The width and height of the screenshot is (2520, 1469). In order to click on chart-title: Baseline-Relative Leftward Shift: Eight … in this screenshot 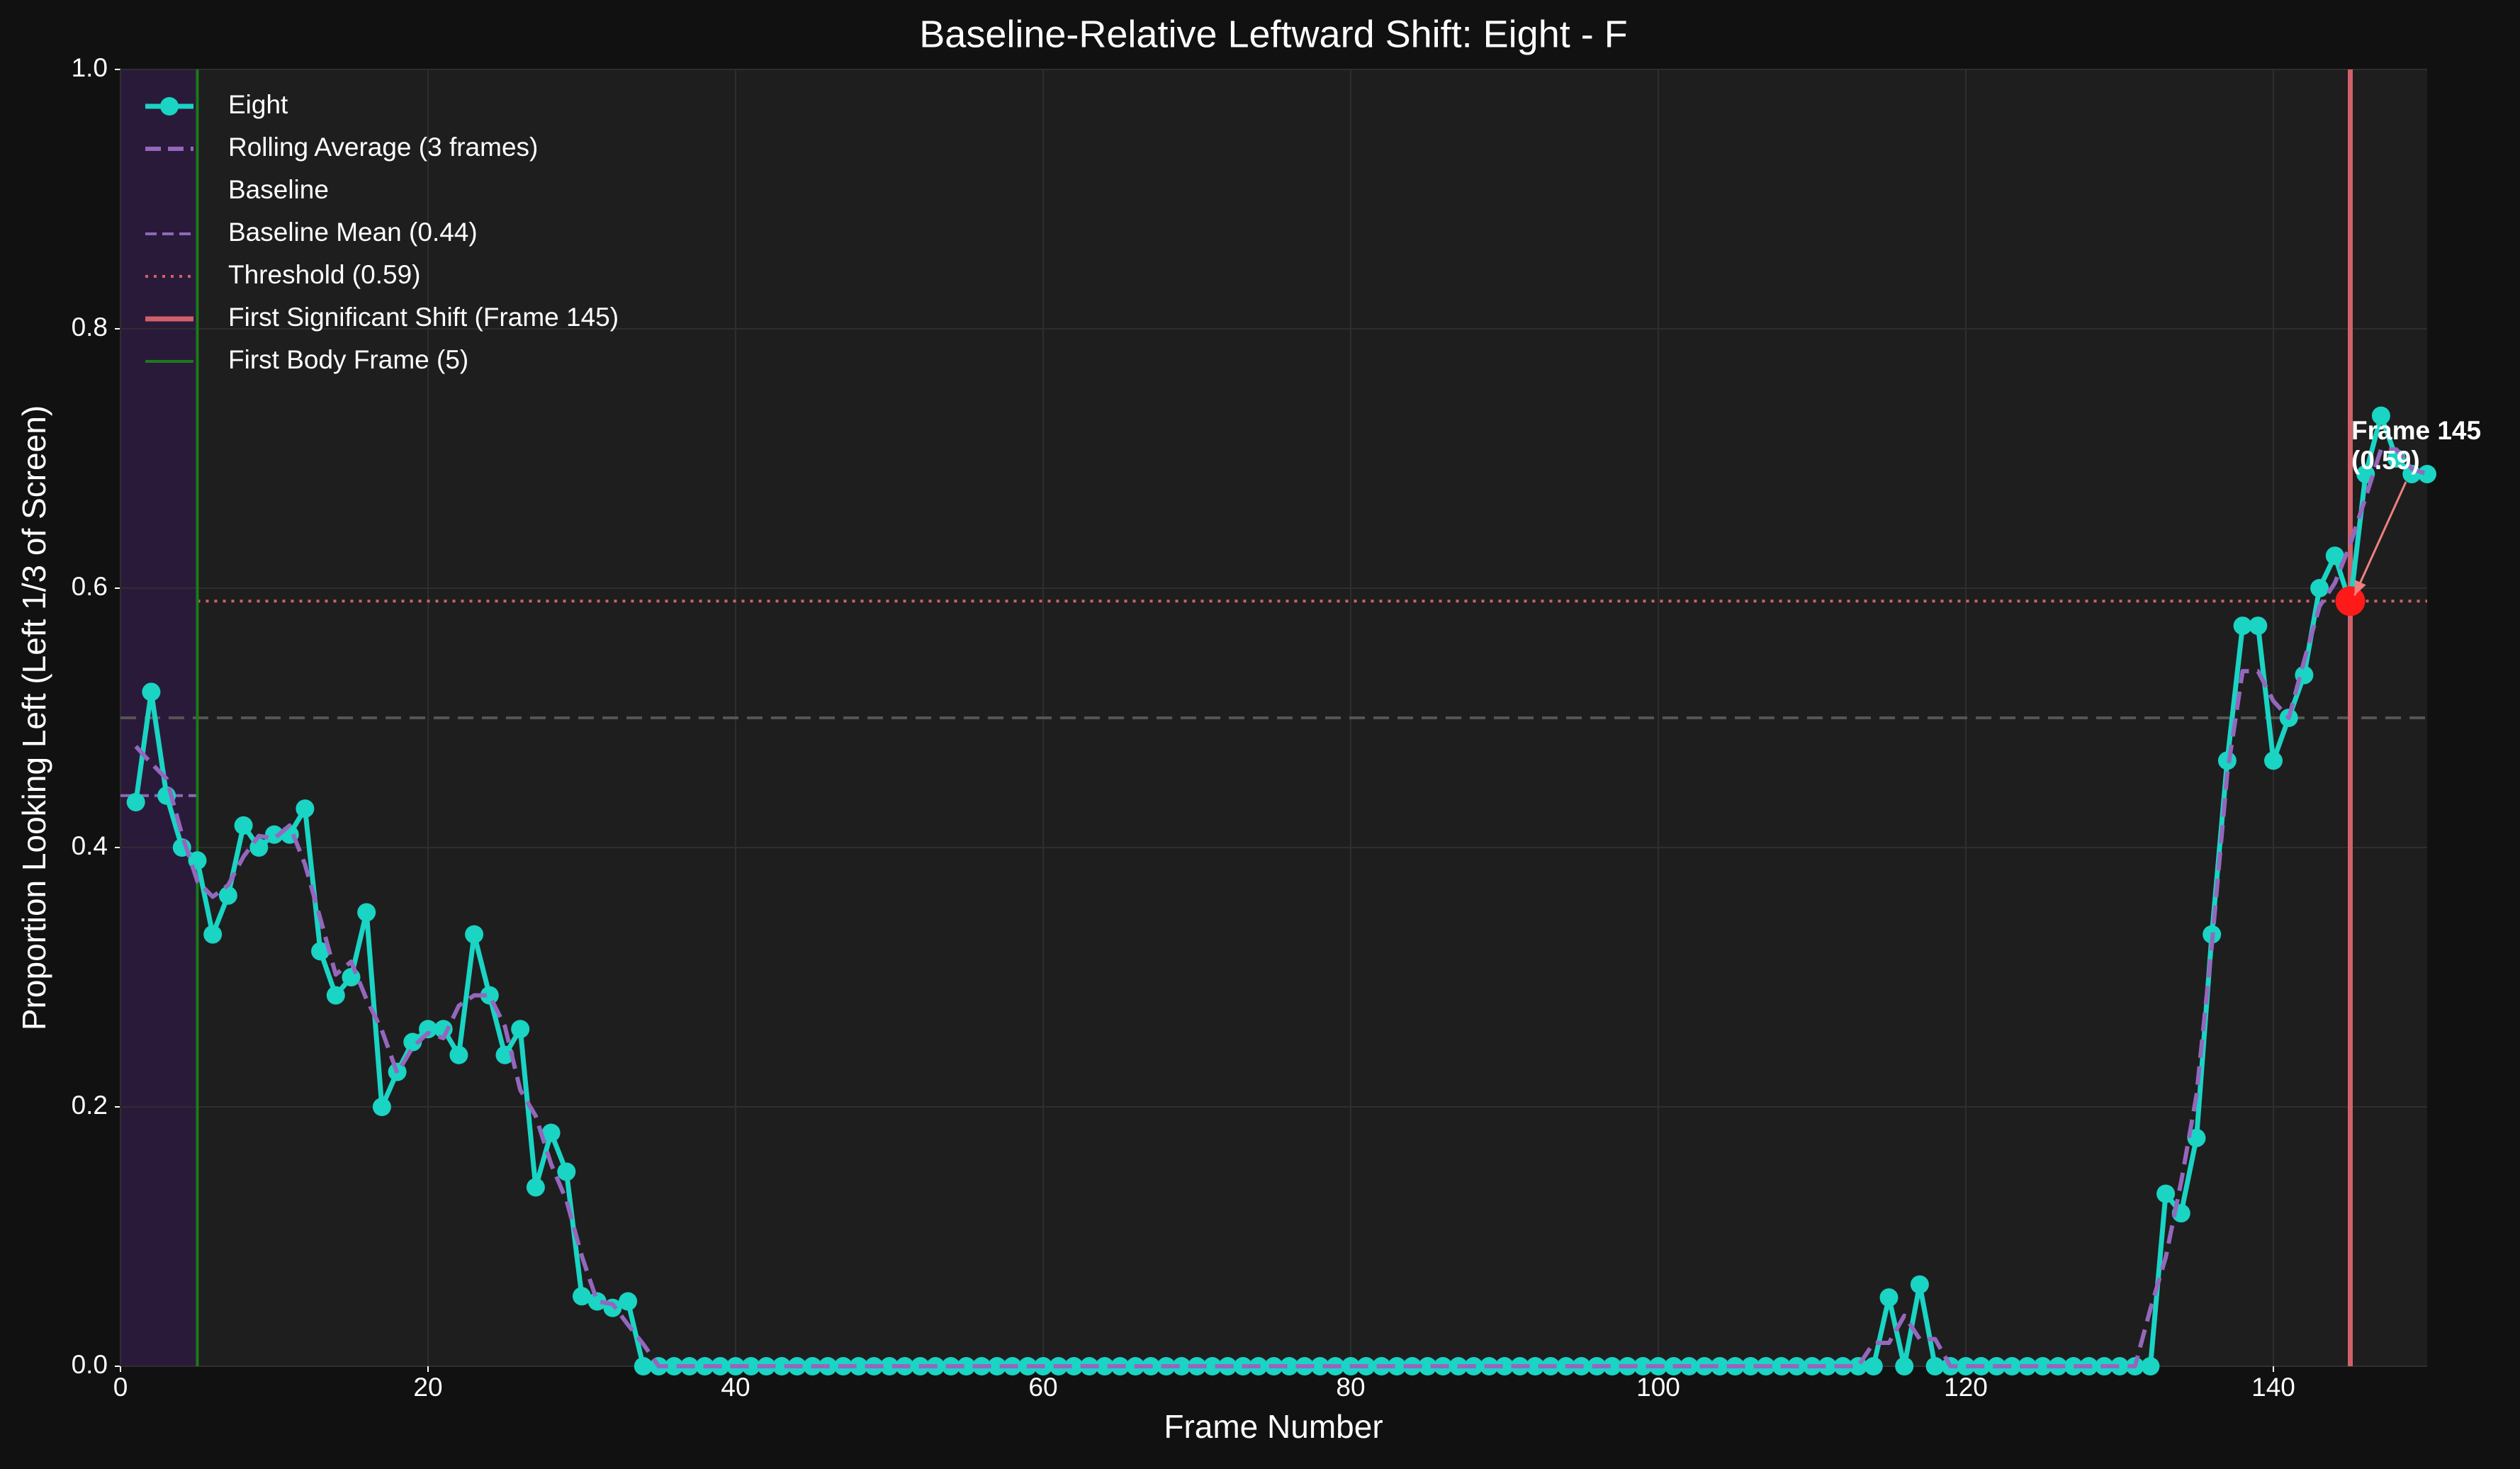, I will do `click(1273, 34)`.